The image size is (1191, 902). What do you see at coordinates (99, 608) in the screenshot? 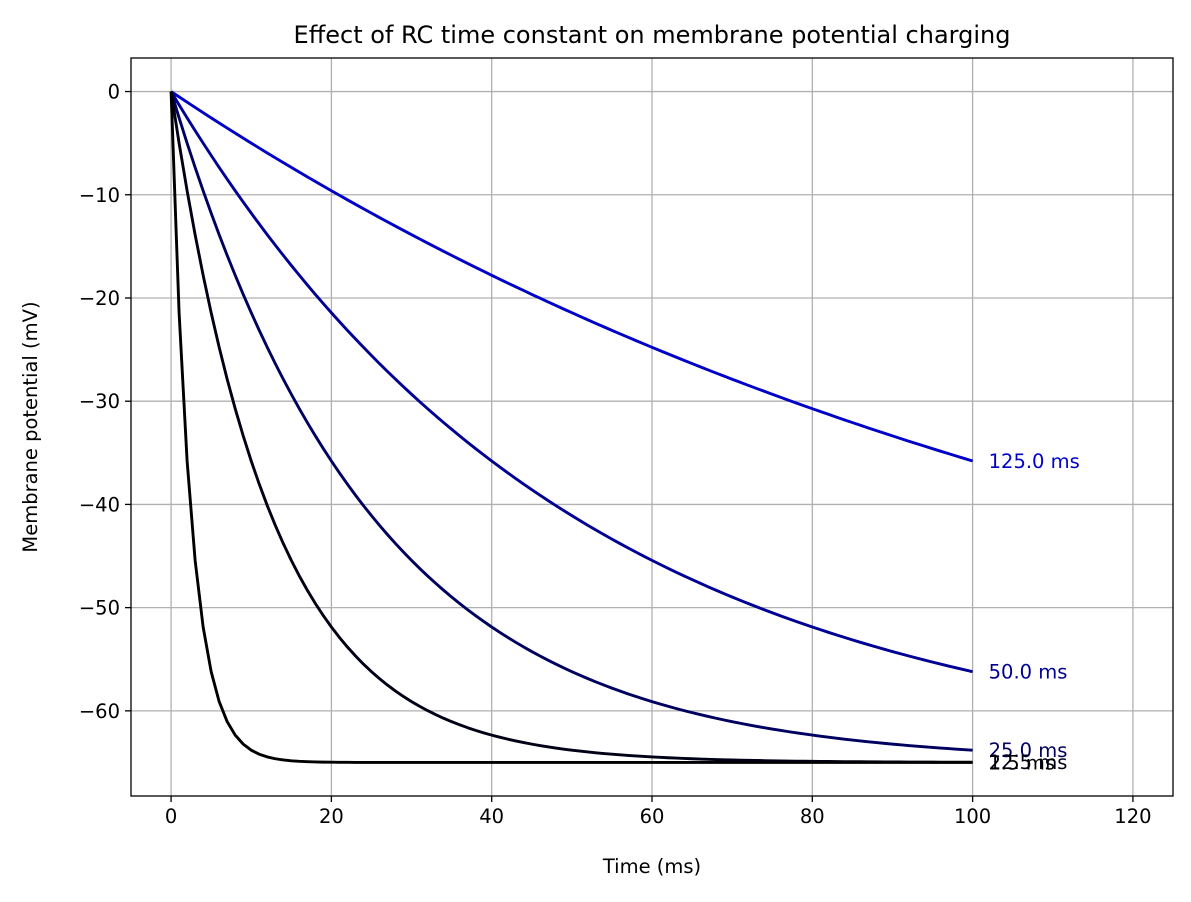
I see `y-tick-label: −50` at bounding box center [99, 608].